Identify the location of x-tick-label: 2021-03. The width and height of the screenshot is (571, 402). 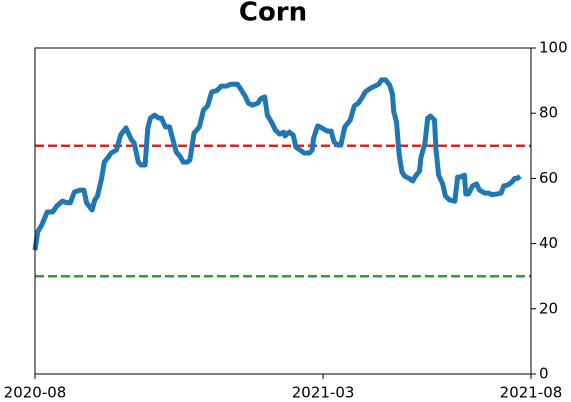
(323, 393).